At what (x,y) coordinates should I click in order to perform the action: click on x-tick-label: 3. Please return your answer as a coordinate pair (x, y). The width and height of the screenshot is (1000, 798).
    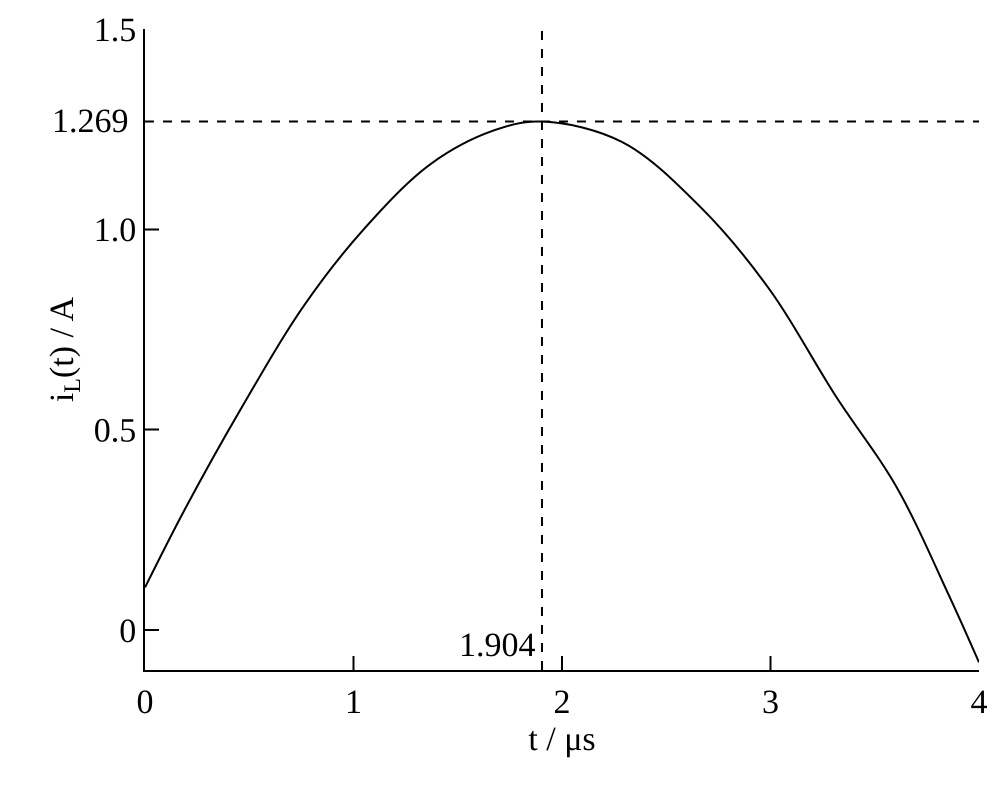
    Looking at the image, I should click on (770, 702).